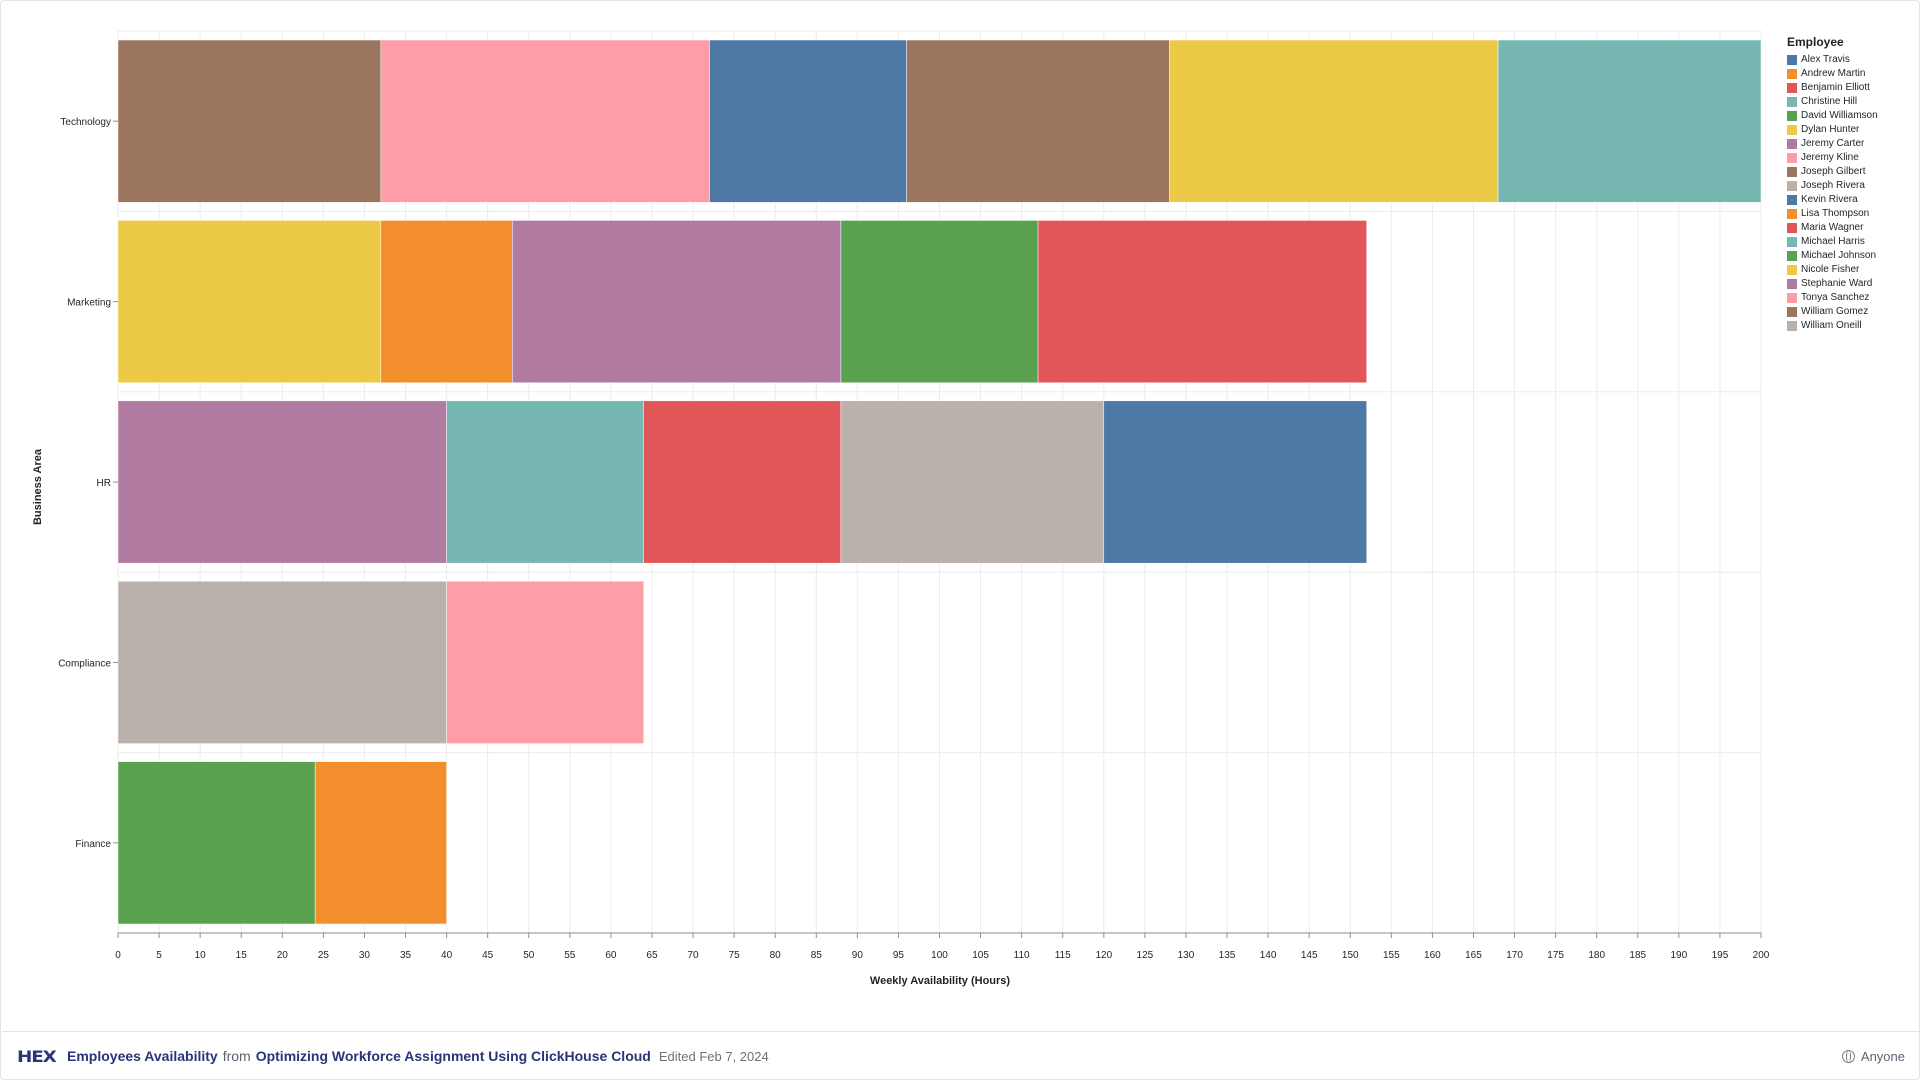  What do you see at coordinates (529, 955) in the screenshot?
I see `x-tick-label: 50` at bounding box center [529, 955].